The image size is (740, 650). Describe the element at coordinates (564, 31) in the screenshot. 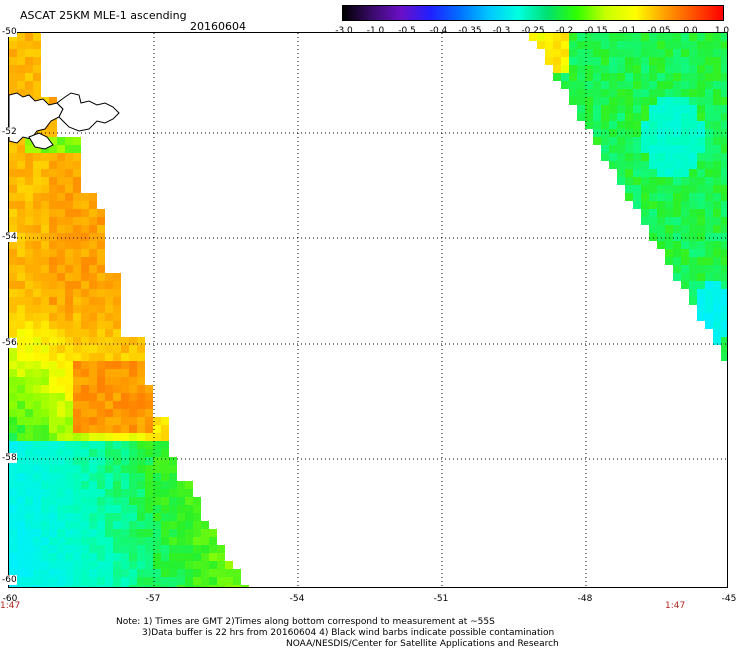

I see `colorbar-tick-label: -0.2` at that location.